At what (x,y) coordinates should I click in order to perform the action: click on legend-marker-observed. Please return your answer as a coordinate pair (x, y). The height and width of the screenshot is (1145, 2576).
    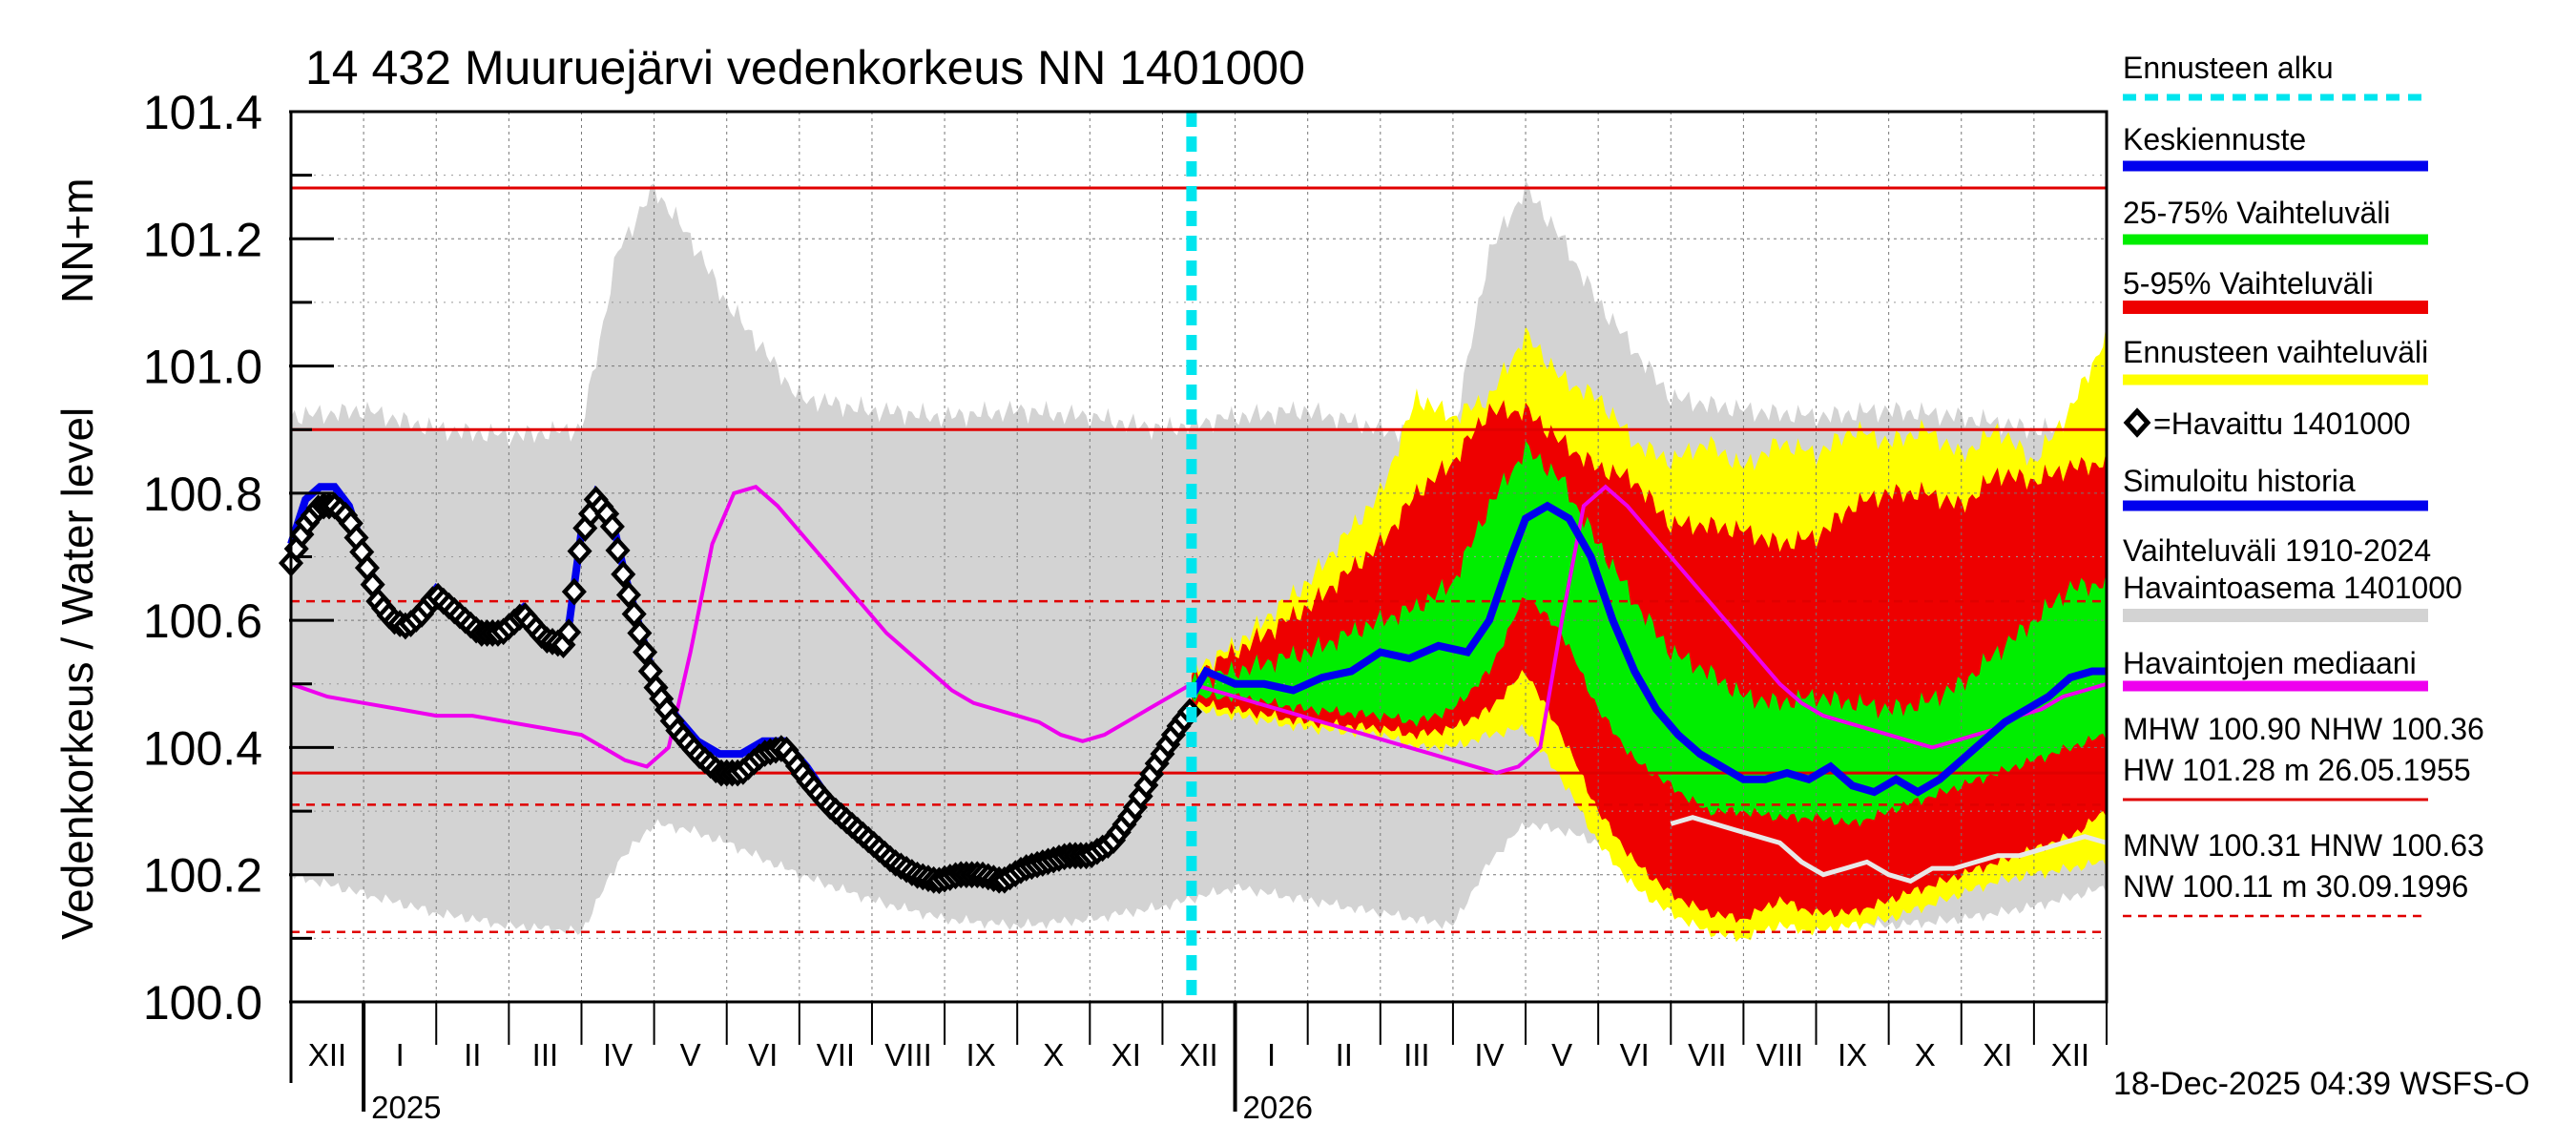
    Looking at the image, I should click on (2137, 422).